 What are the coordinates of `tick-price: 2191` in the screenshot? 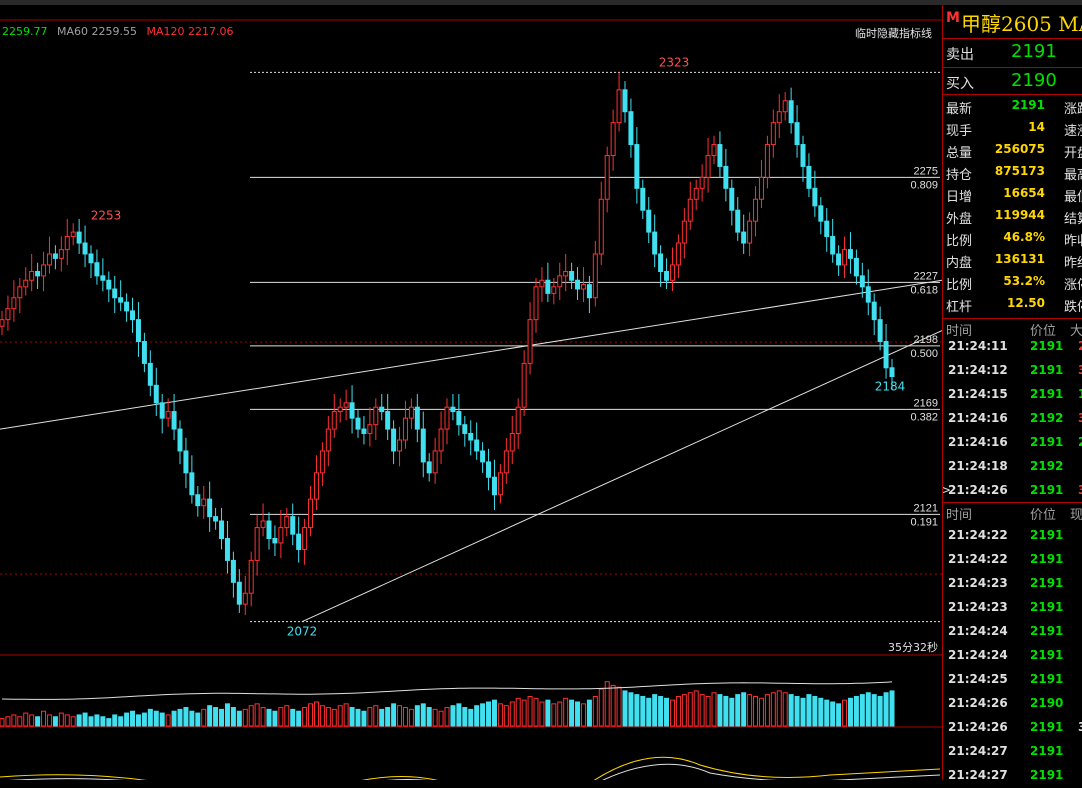 It's located at (1047, 346).